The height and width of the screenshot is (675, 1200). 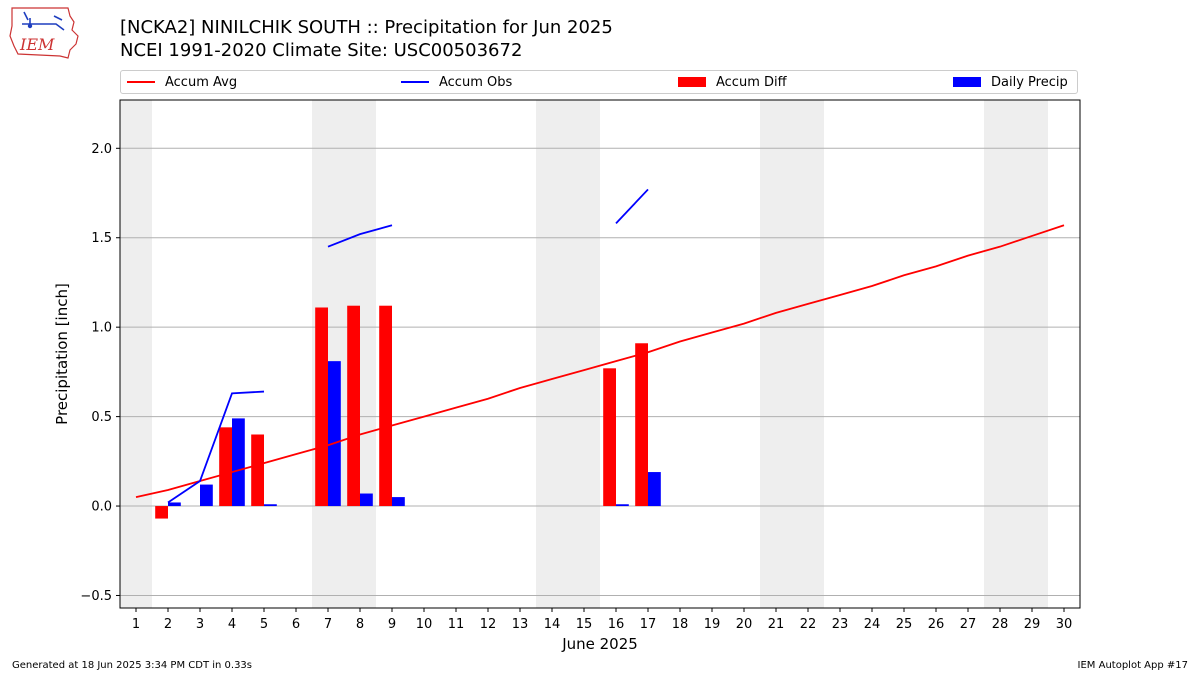 What do you see at coordinates (488, 624) in the screenshot?
I see `x-tick-label-12: 12` at bounding box center [488, 624].